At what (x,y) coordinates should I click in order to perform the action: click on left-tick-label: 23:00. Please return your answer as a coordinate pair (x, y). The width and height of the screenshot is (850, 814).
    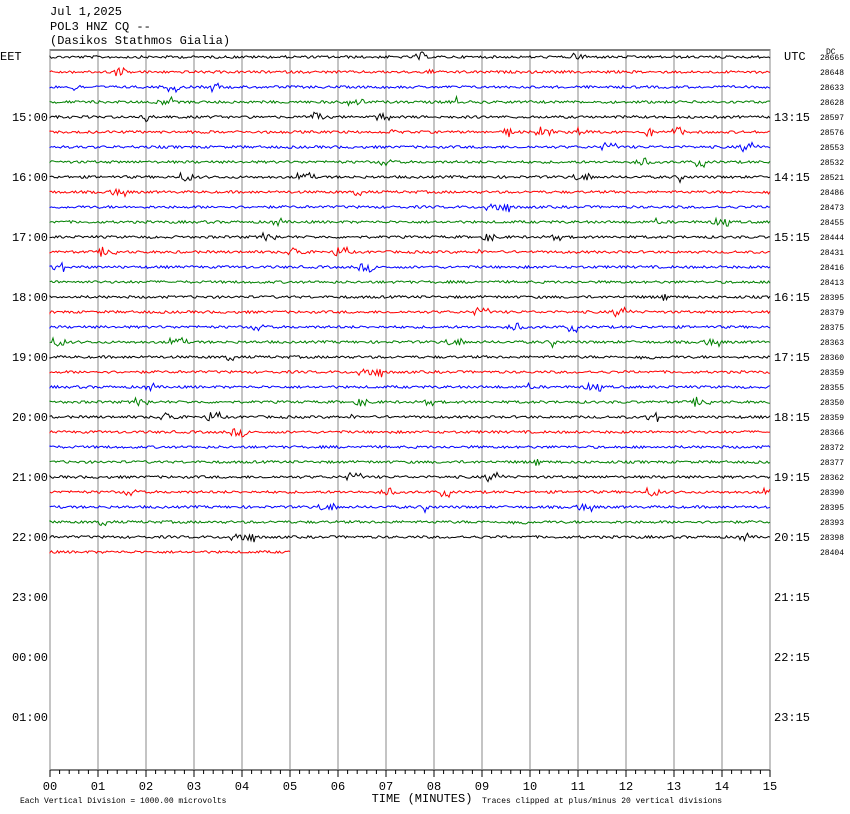
    Looking at the image, I should click on (30, 598).